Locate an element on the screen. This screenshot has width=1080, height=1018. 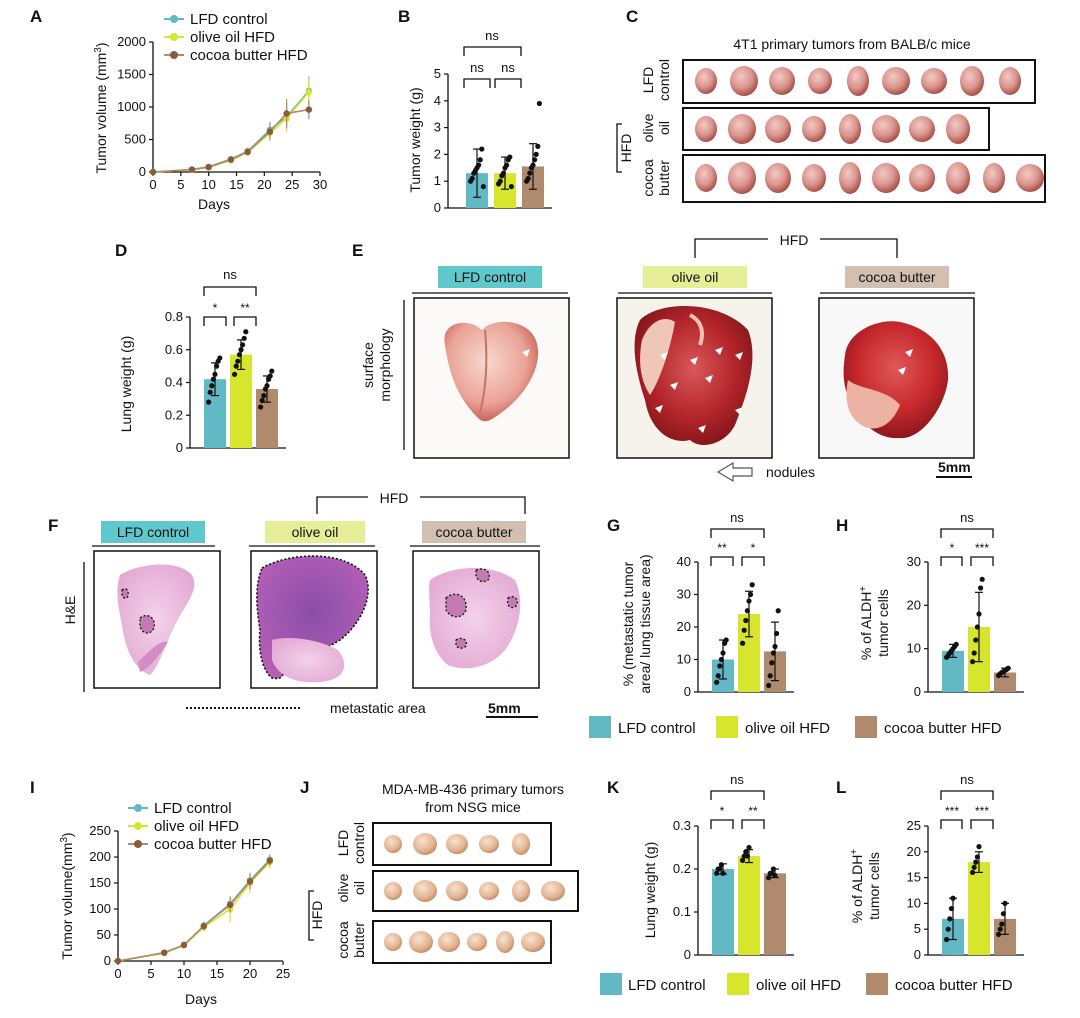
y-tick-label: 20 is located at coordinates (684, 626).